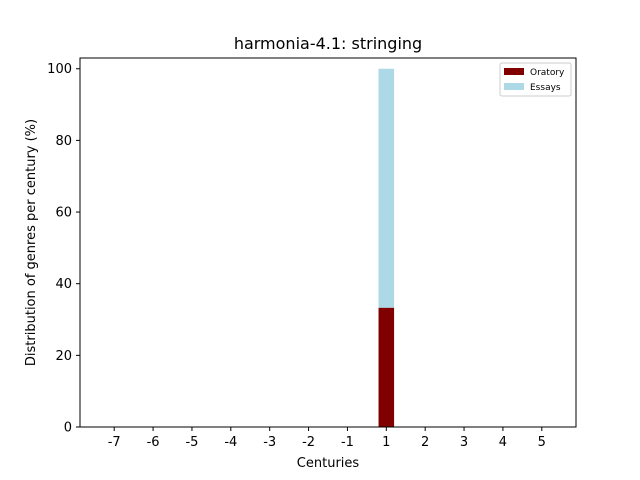 This screenshot has width=640, height=480. I want to click on legend-label-essays: Essays, so click(545, 88).